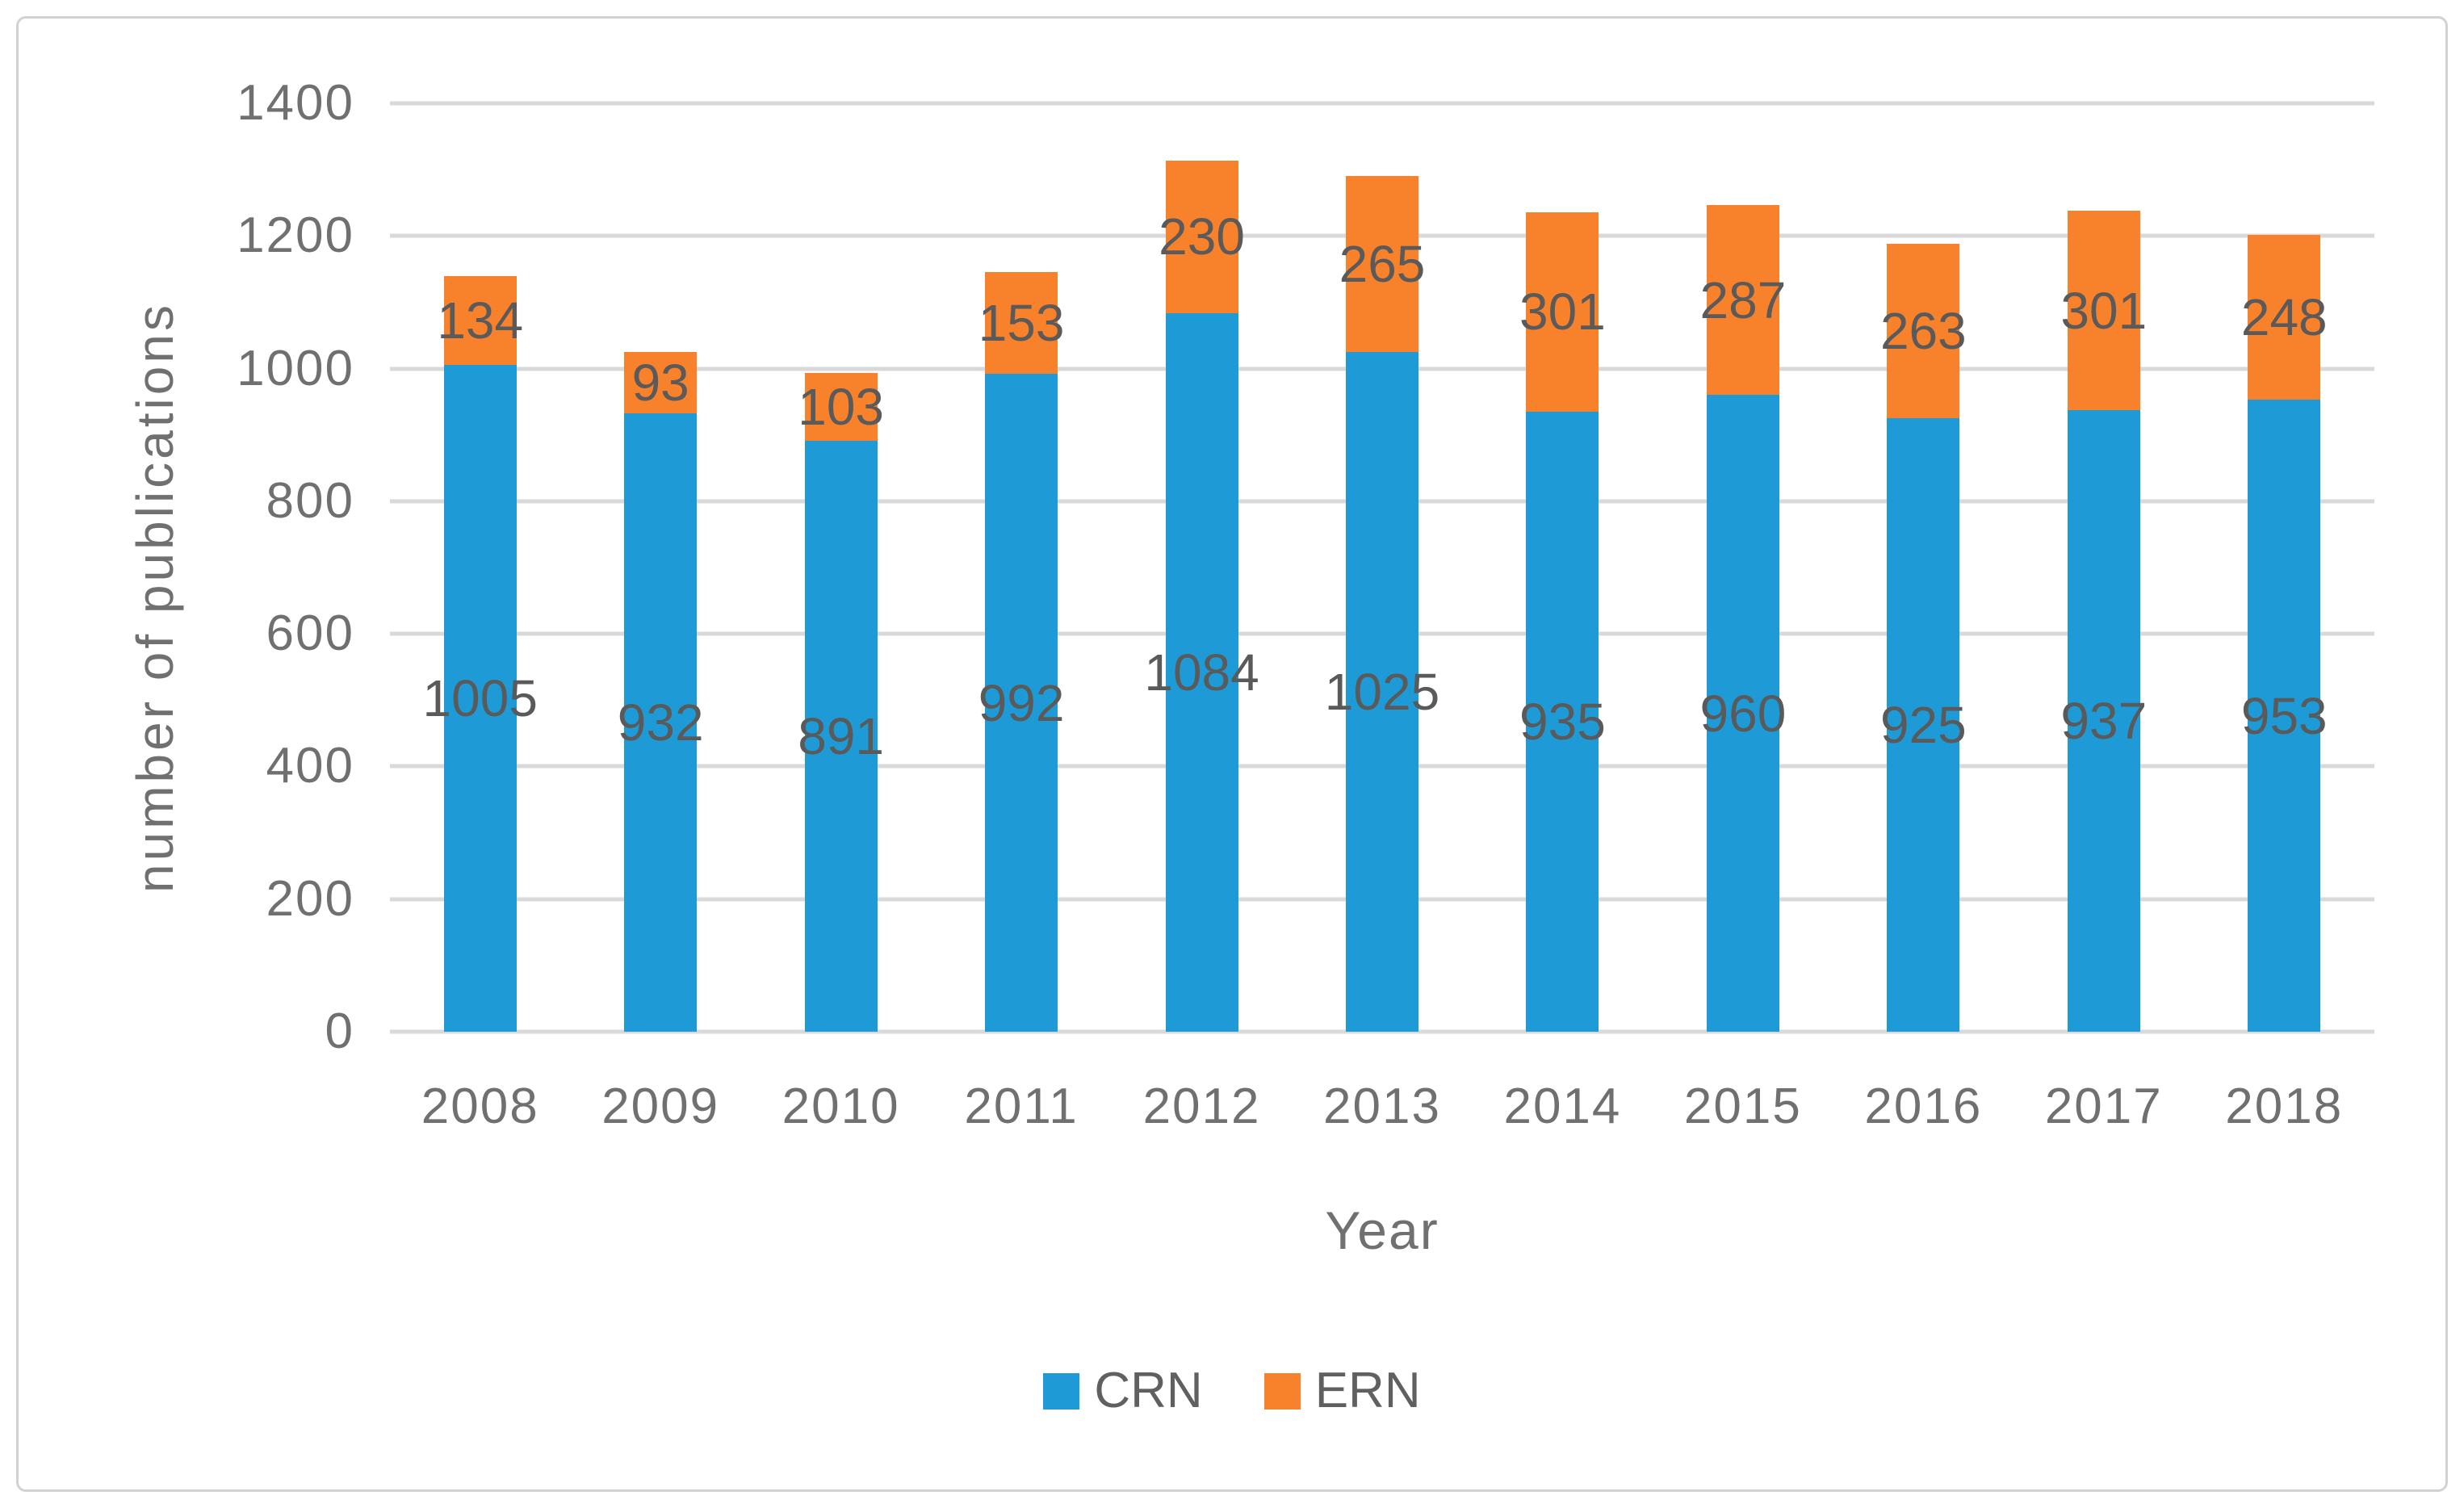 Image resolution: width=2464 pixels, height=1508 pixels. Describe the element at coordinates (1382, 1230) in the screenshot. I see `x-axis-title: Year` at that location.